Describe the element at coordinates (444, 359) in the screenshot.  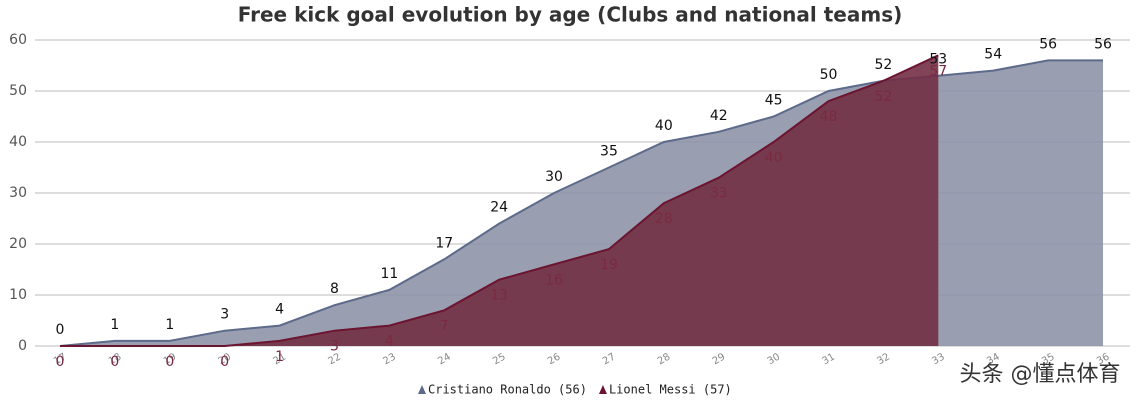
I see `x-tick-label: 24` at that location.